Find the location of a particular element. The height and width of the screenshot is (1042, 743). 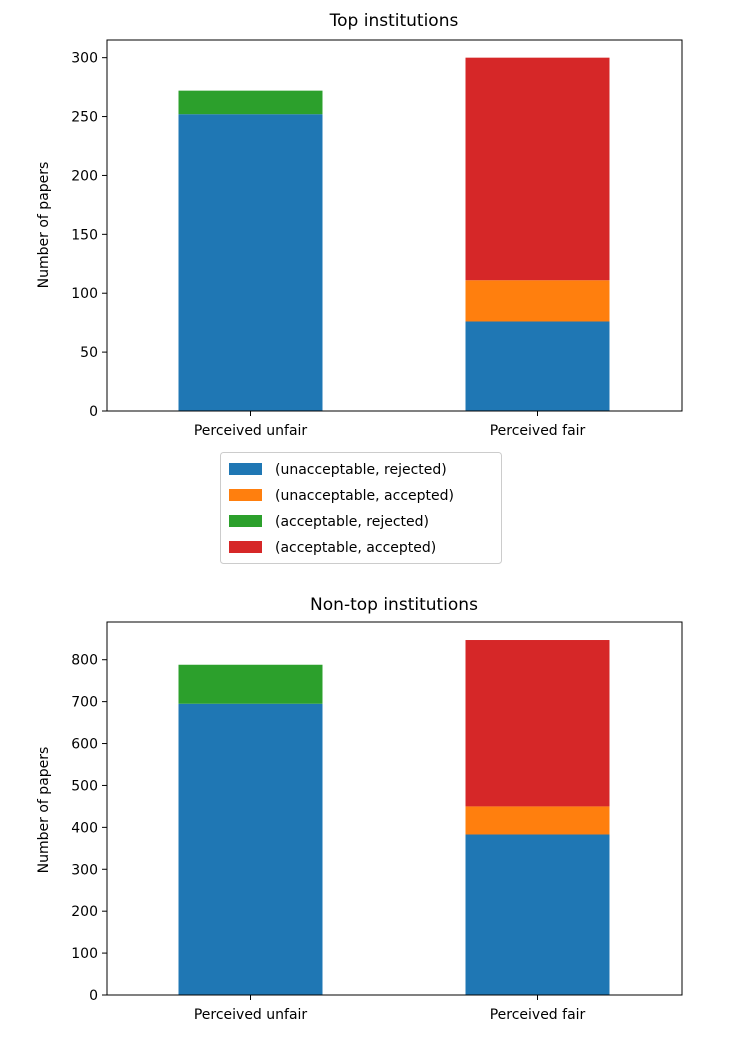

legend-label: (acceptable, rejected) is located at coordinates (352, 522).